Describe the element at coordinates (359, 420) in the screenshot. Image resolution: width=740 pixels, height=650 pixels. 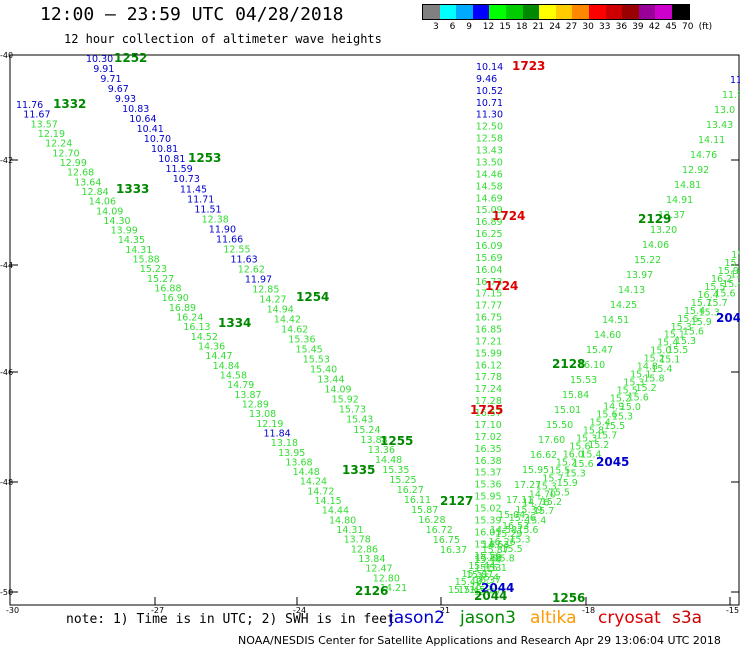
I see `wave-height-value: 15.43` at that location.